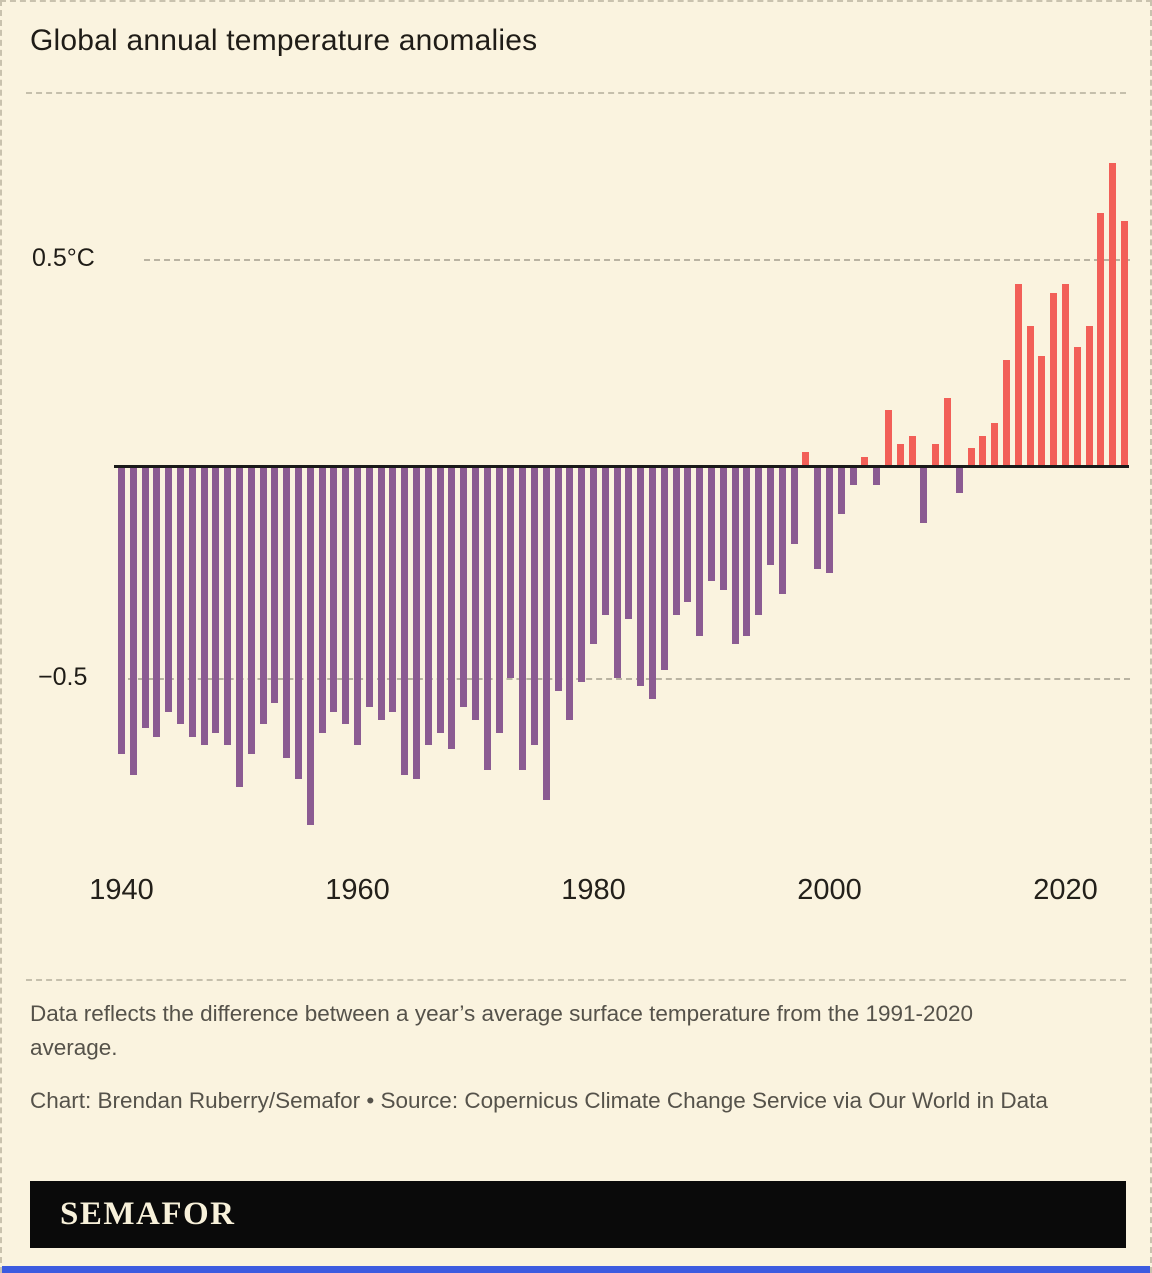  I want to click on bar-1989, so click(700, 552).